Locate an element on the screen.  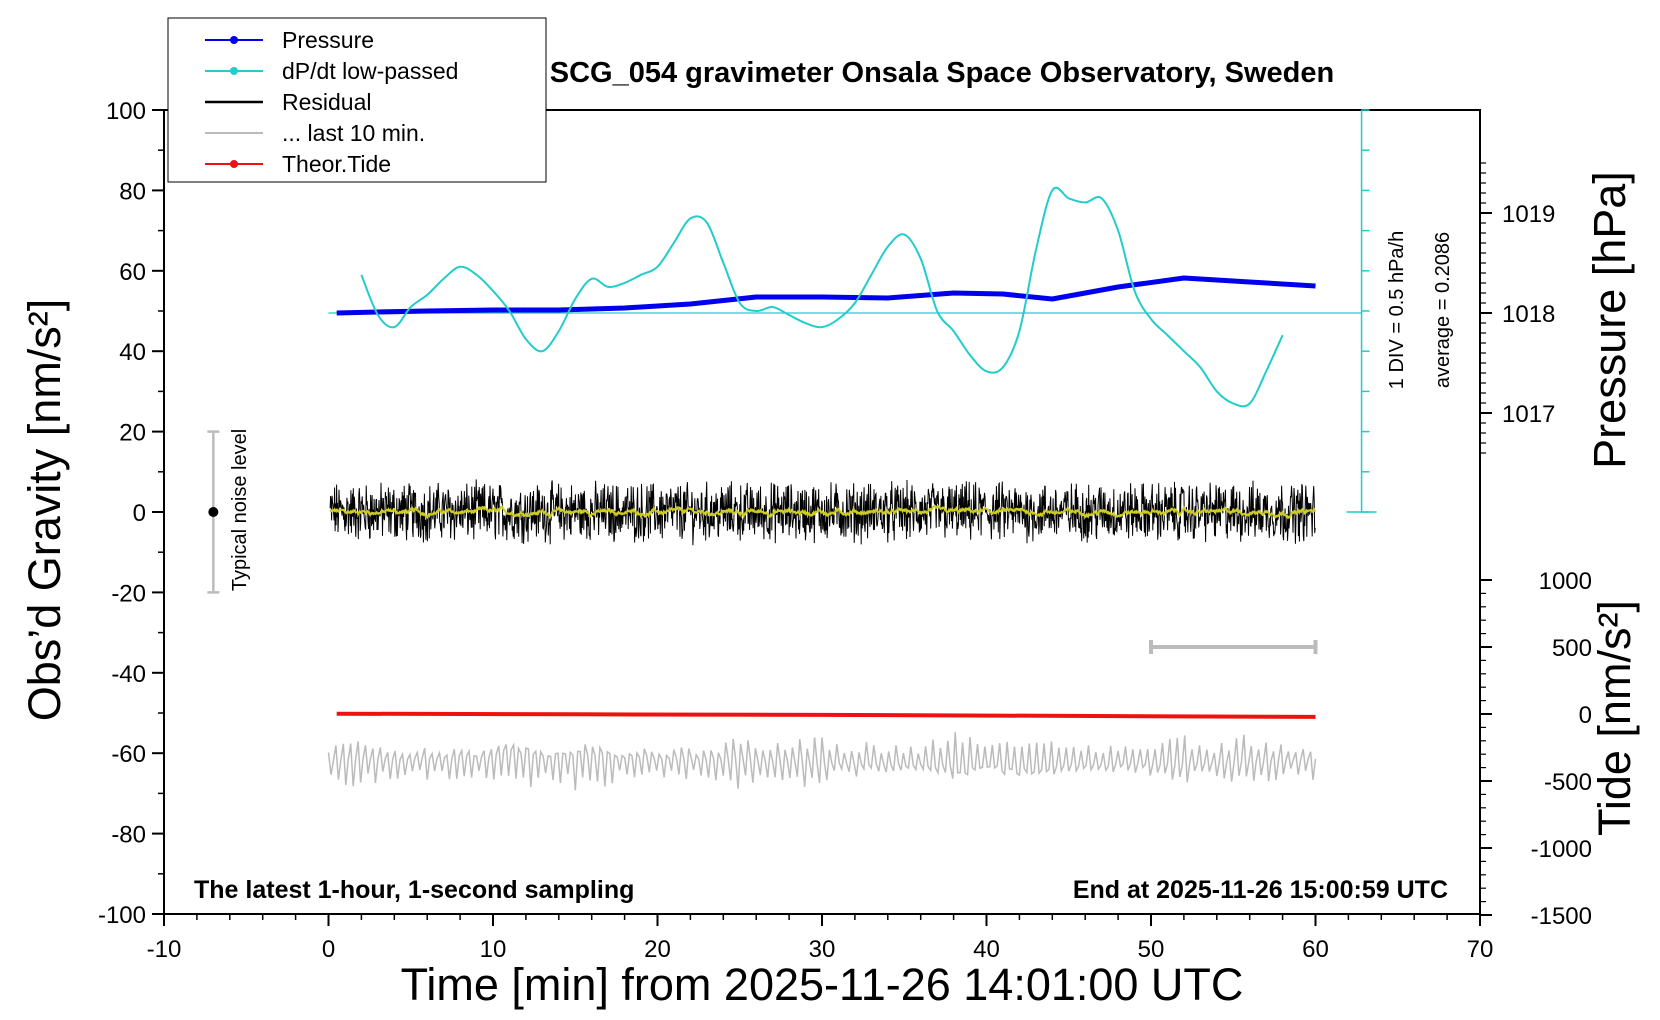
y-tick-label: -60 is located at coordinates (128, 754).